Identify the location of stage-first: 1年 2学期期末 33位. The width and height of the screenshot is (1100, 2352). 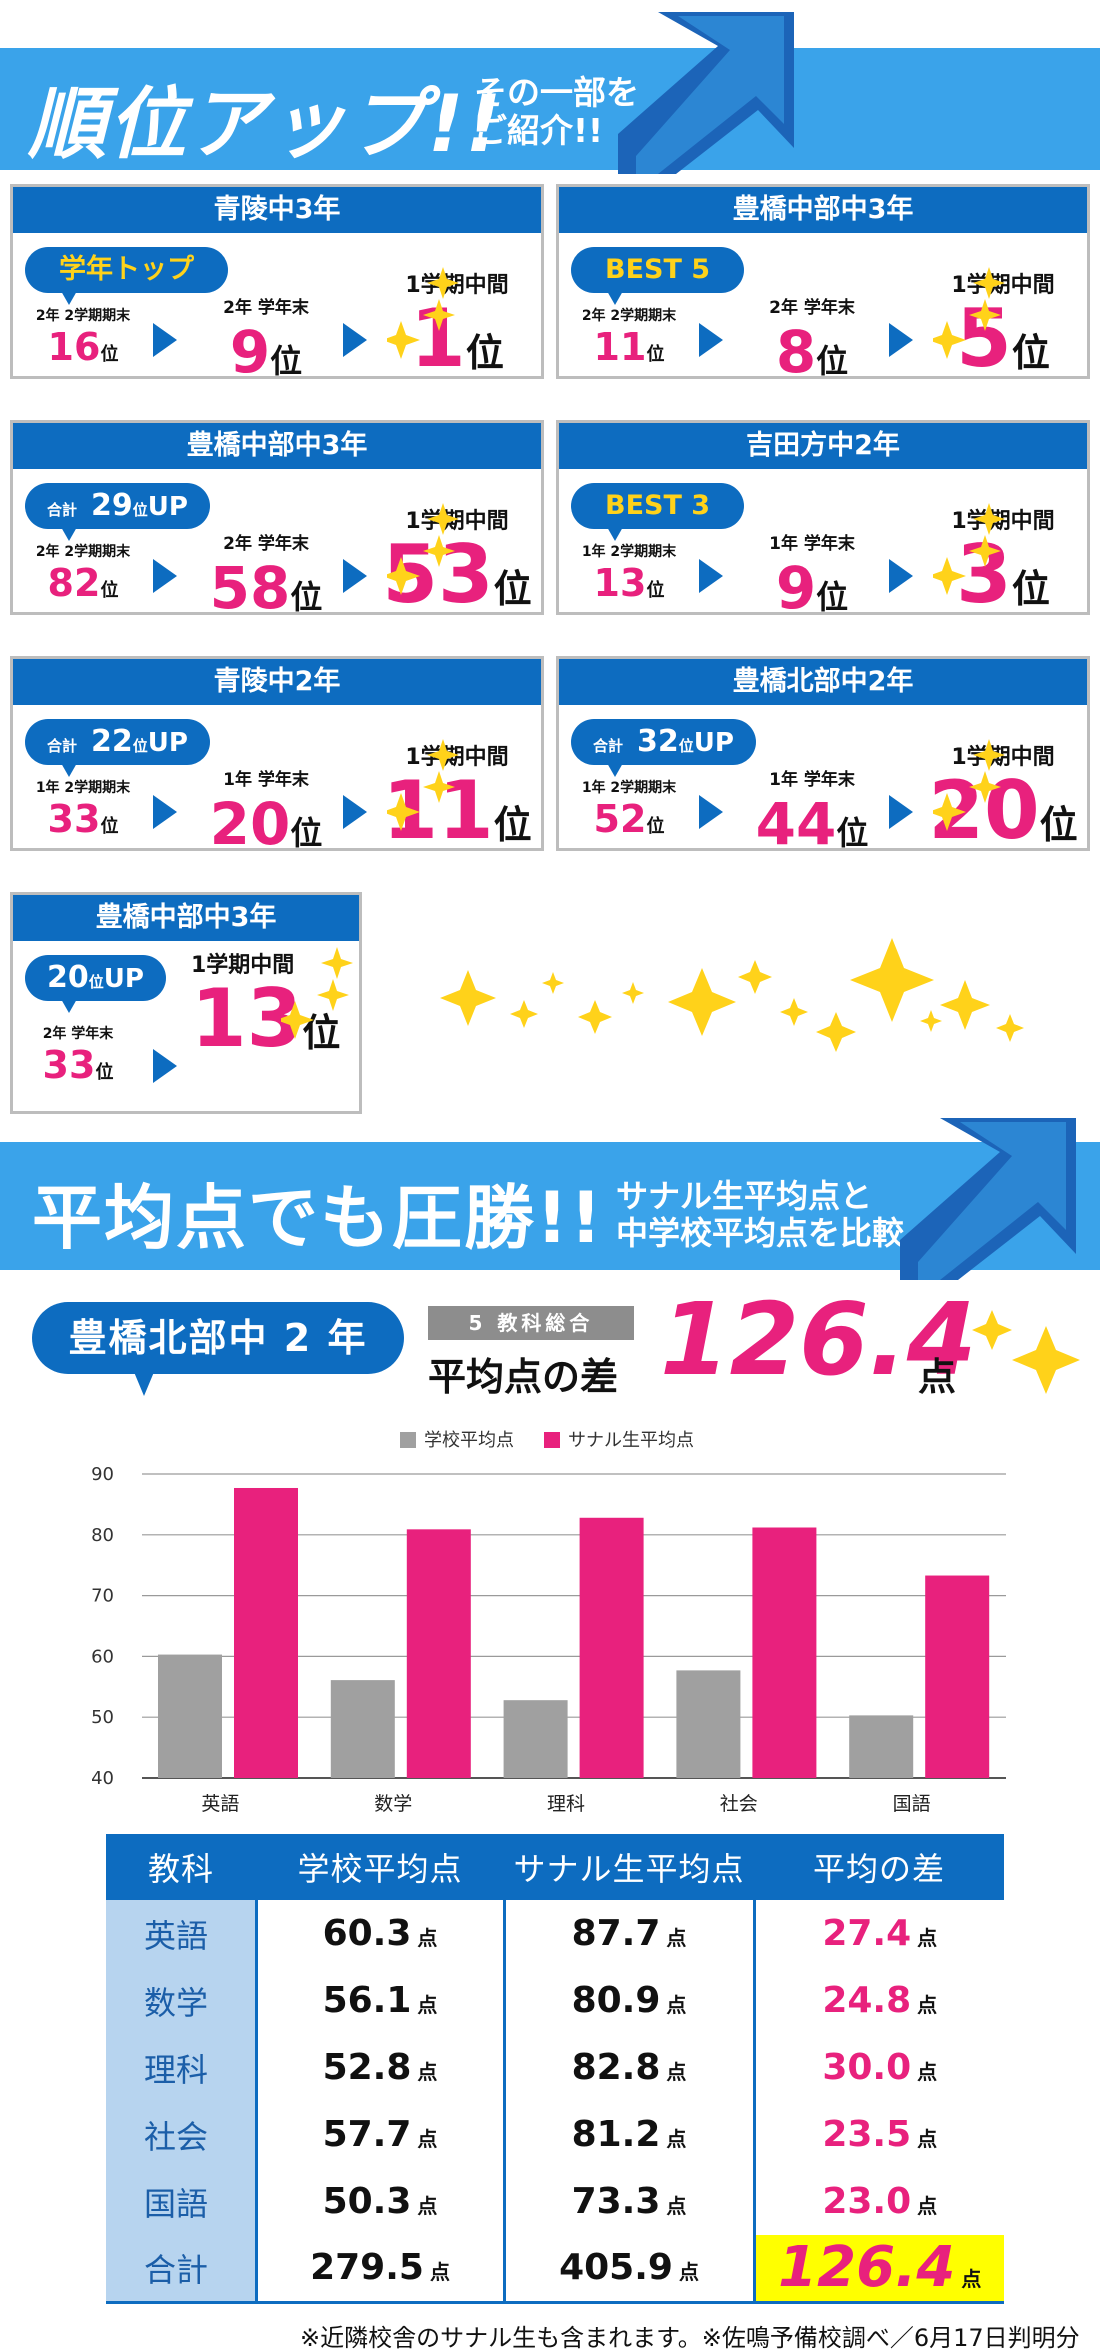
(83, 809).